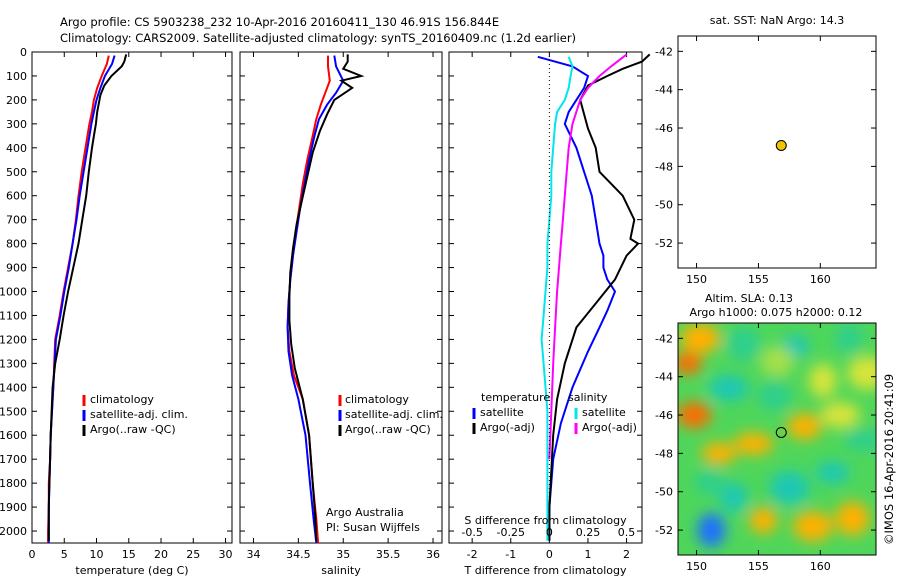  Describe the element at coordinates (13, 507) in the screenshot. I see `y-tick-label: 1900` at that location.